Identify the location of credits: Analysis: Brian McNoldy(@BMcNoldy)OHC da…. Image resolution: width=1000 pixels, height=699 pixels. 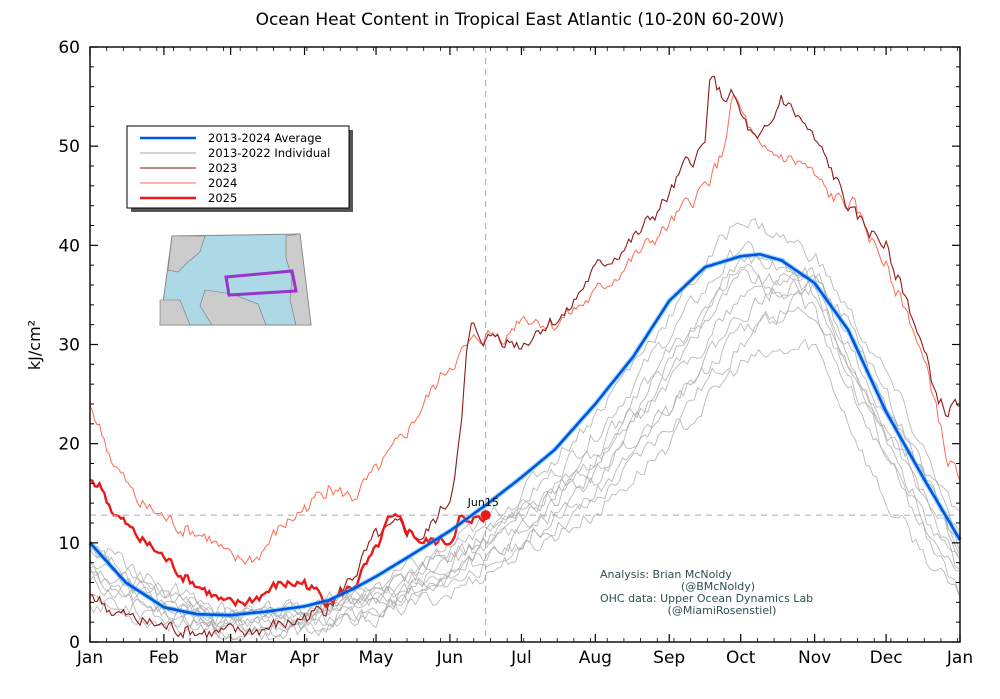
(706, 592).